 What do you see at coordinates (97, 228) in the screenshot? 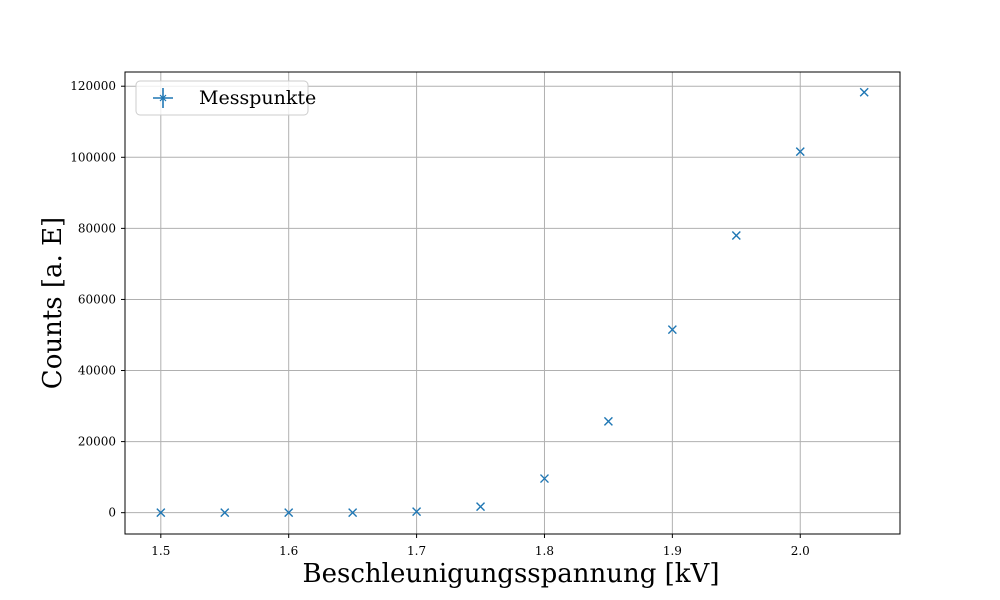
I see `y-tick-label: 80000` at bounding box center [97, 228].